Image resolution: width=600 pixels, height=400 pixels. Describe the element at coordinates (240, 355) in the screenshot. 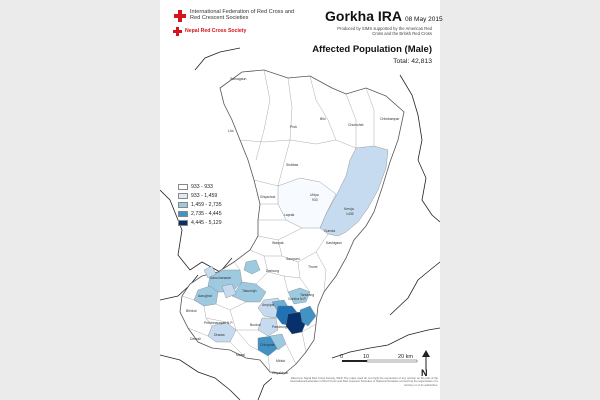

I see `place-label-masel: Masel` at that location.